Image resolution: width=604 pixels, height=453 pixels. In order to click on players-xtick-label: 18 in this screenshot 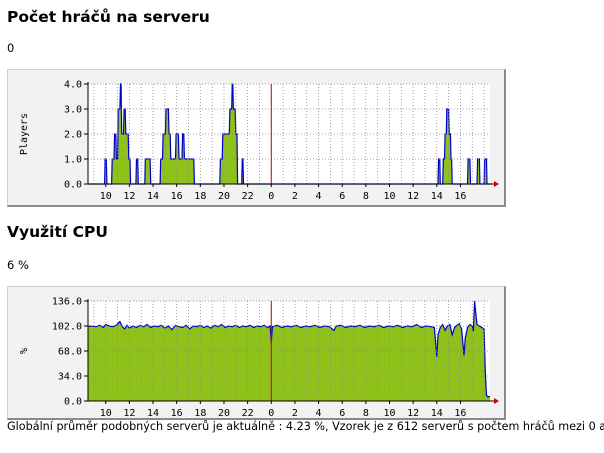, I will do `click(200, 196)`.